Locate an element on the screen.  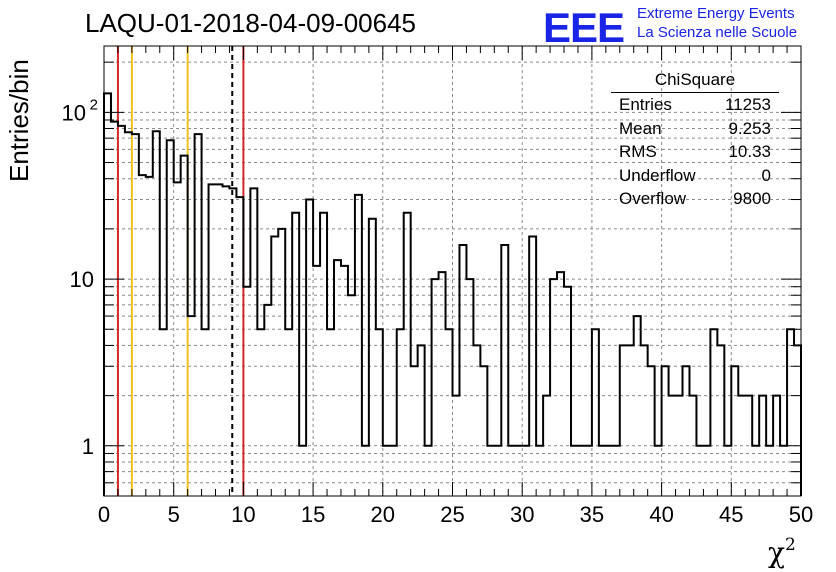
x-tick-label: 10 is located at coordinates (243, 514).